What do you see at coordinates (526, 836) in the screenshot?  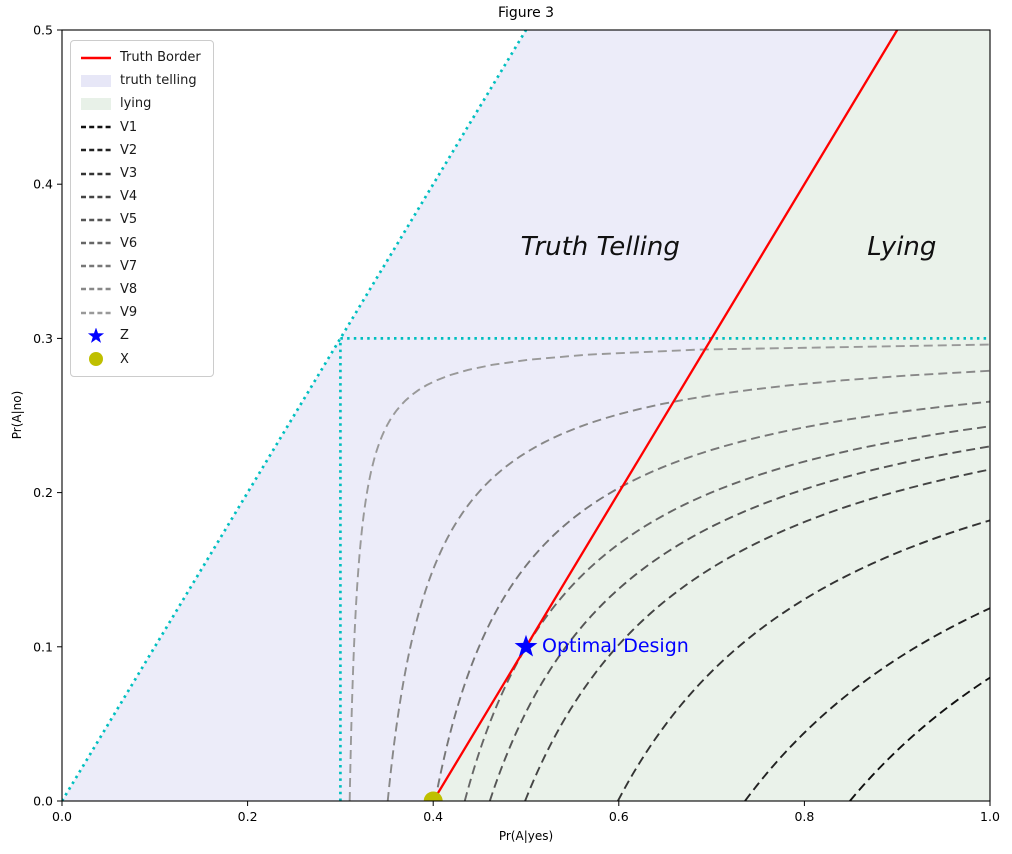 I see `x-axis-label: Pr(A|yes)` at bounding box center [526, 836].